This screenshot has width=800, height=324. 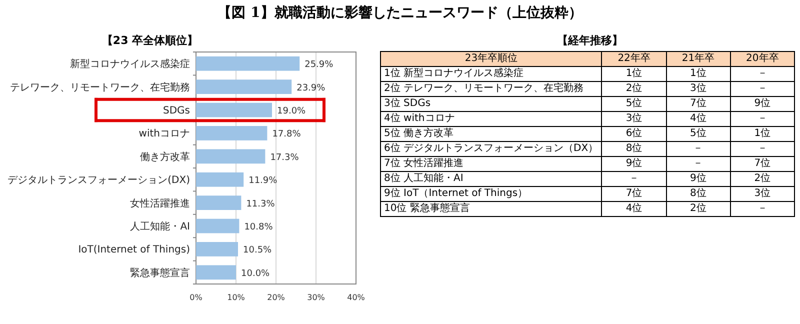 I want to click on x-tick-label: 30%, so click(x=316, y=297).